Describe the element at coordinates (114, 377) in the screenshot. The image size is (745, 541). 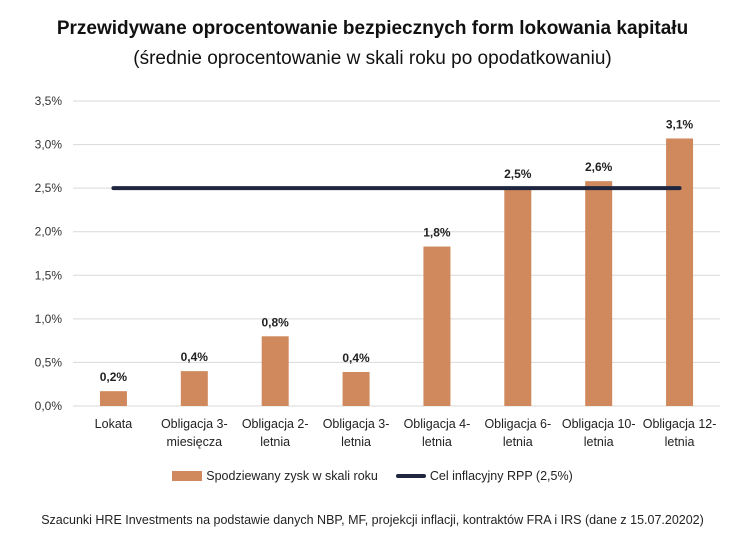
I see `data-label: 0,2%` at that location.